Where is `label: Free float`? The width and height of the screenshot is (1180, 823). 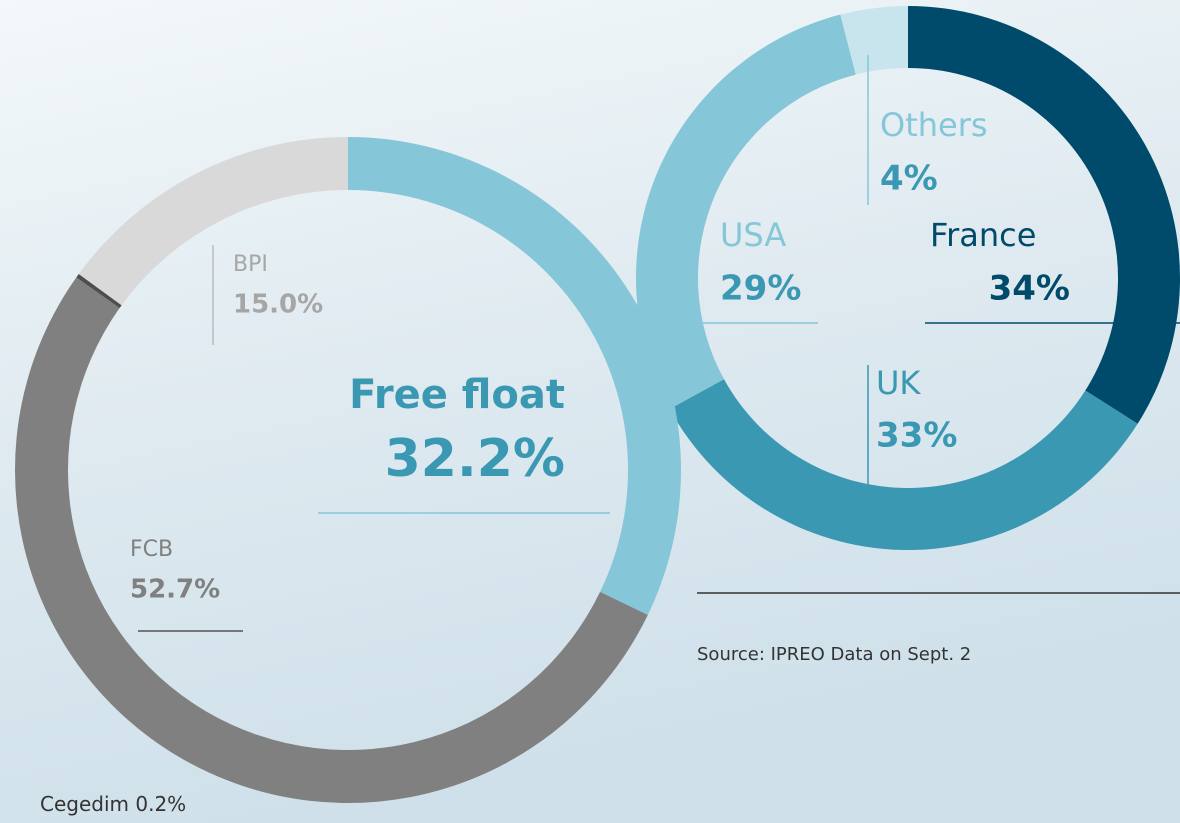
label: Free float is located at coordinates (457, 395).